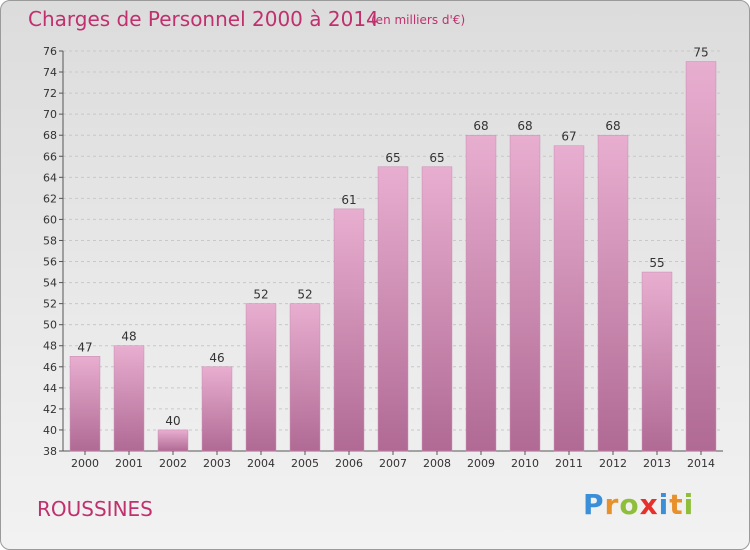 This screenshot has height=550, width=750. I want to click on x-tick-label: 2010, so click(525, 463).